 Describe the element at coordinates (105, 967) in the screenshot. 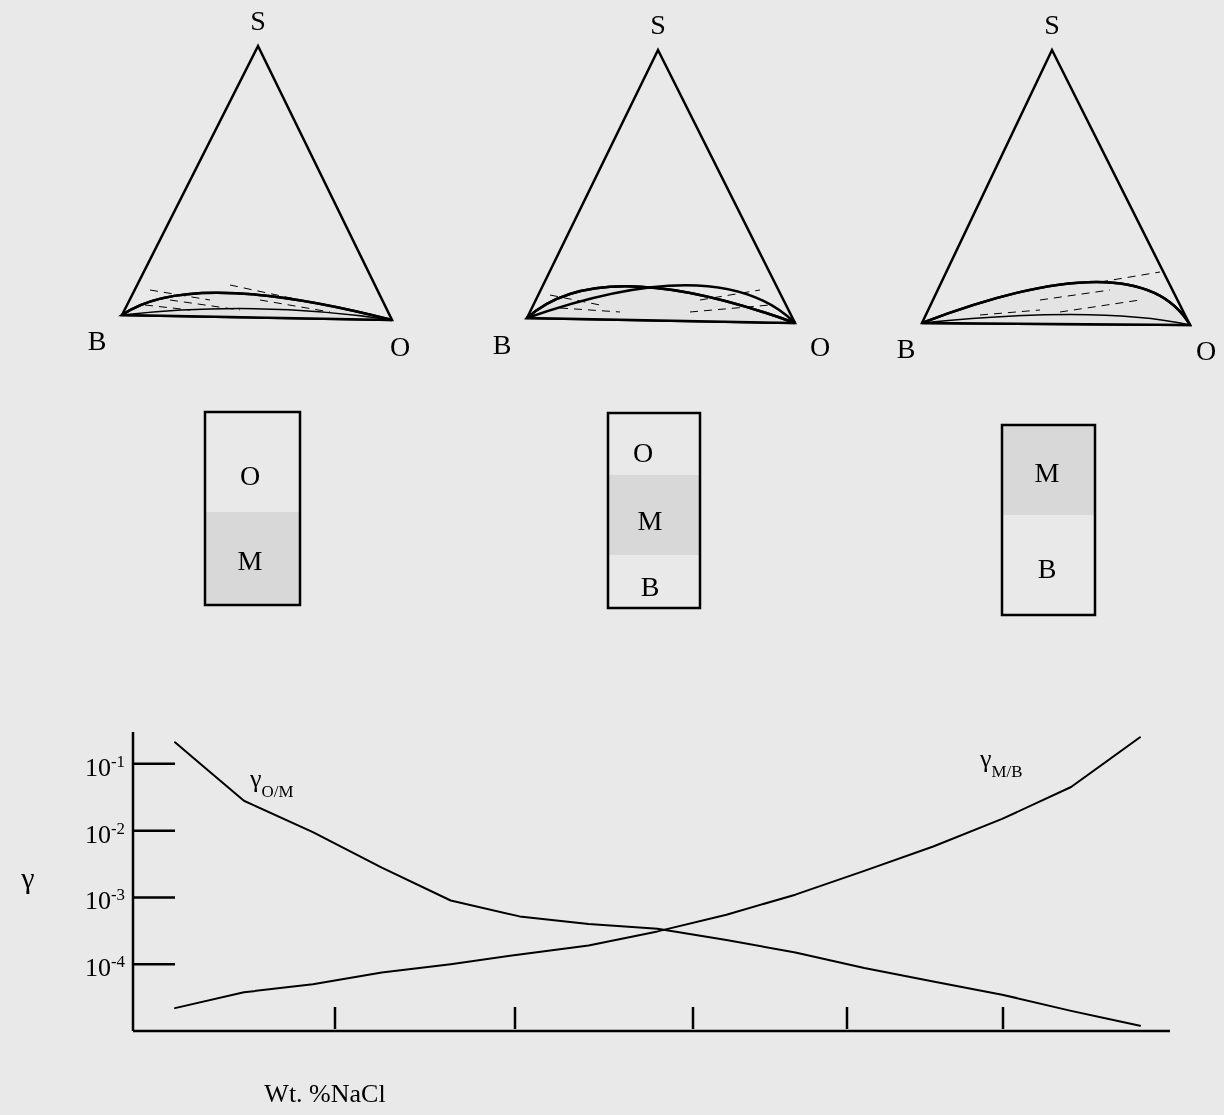

I see `y-tick-label: 10$^{-4}$` at that location.